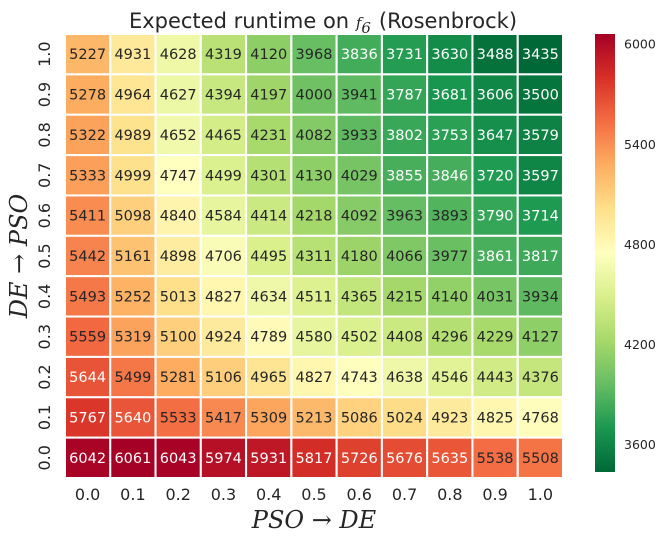 This screenshot has width=665, height=541. Describe the element at coordinates (404, 494) in the screenshot. I see `x-tick-label: 0.7` at that location.